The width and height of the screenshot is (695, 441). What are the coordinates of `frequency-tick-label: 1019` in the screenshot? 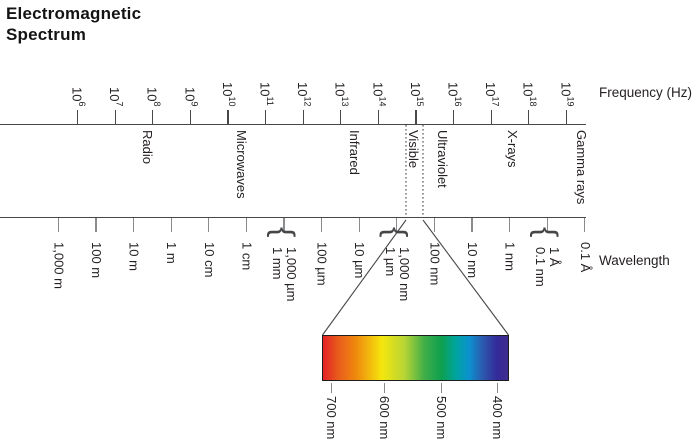 It's located at (567, 93).